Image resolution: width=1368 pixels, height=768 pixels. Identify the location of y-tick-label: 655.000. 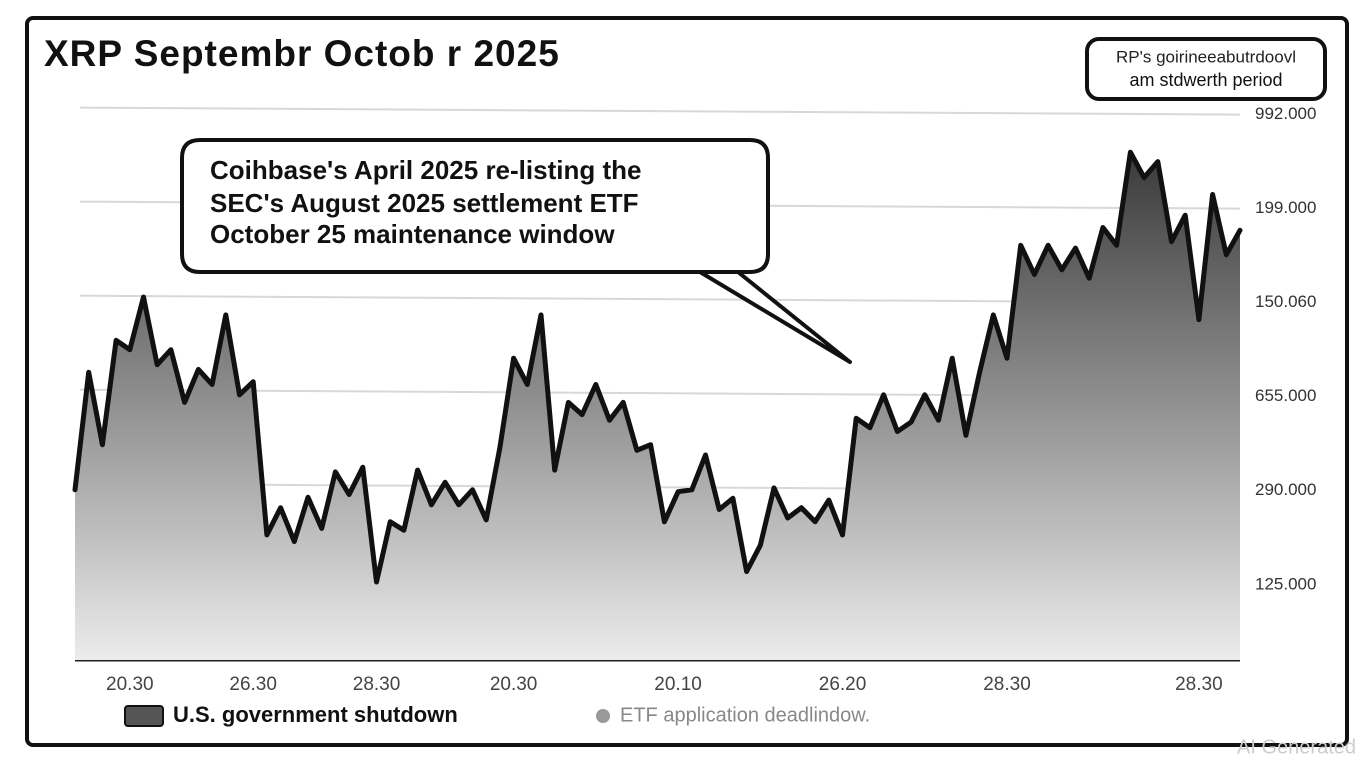
(1285, 395).